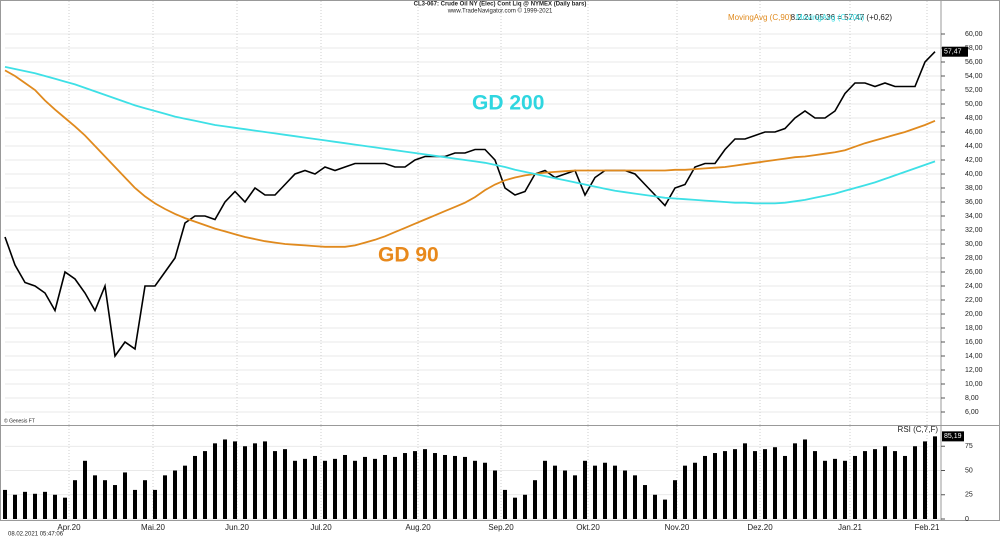 Image resolution: width=1000 pixels, height=539 pixels. I want to click on y-tick-label: 52,00, so click(974, 90).